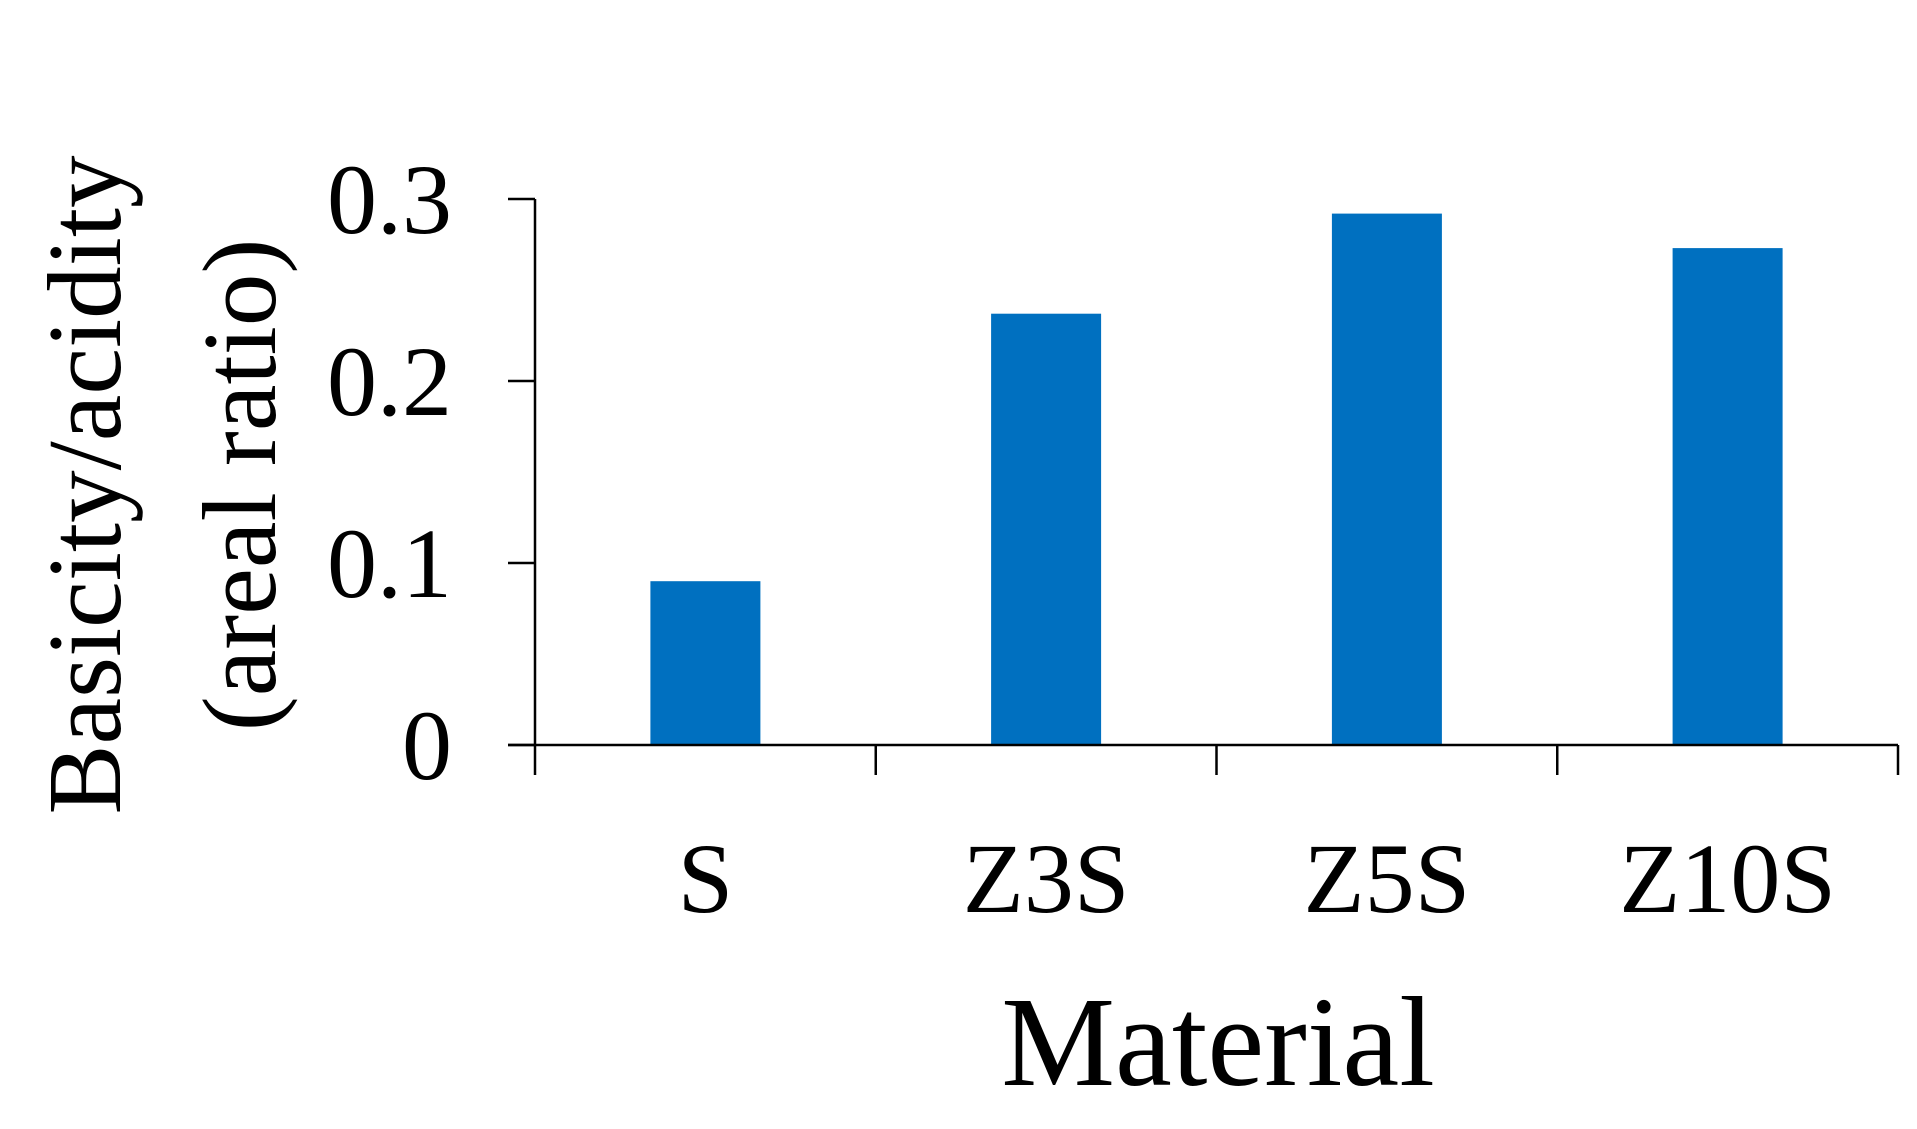 This screenshot has height=1129, width=1917. What do you see at coordinates (1387, 878) in the screenshot?
I see `x-tick-label-z5s: Z5S` at bounding box center [1387, 878].